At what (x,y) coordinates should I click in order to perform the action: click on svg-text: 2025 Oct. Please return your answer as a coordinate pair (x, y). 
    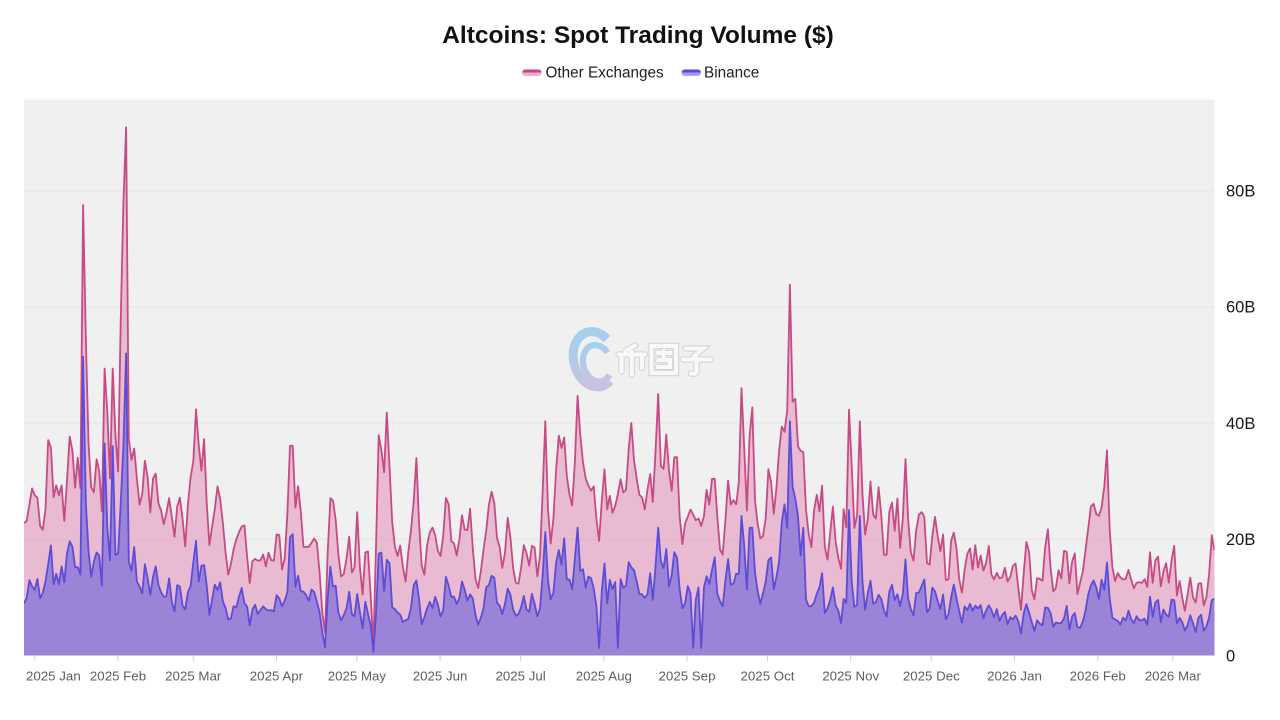
    Looking at the image, I should click on (768, 676).